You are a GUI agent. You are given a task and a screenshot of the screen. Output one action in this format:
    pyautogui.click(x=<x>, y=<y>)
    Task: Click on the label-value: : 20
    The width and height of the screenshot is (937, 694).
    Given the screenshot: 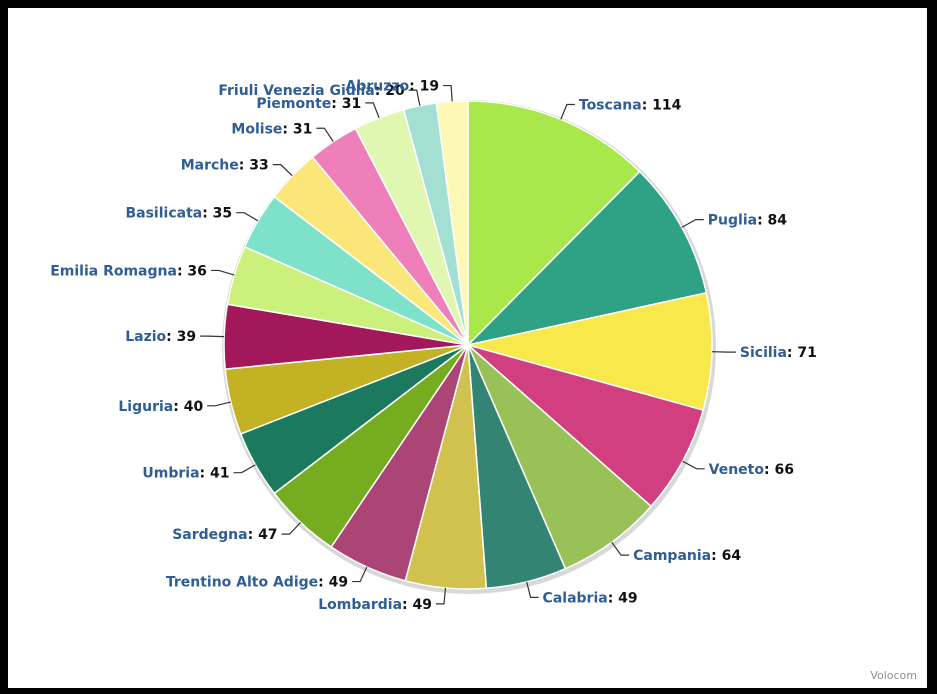 What is the action you would take?
    pyautogui.click(x=390, y=91)
    